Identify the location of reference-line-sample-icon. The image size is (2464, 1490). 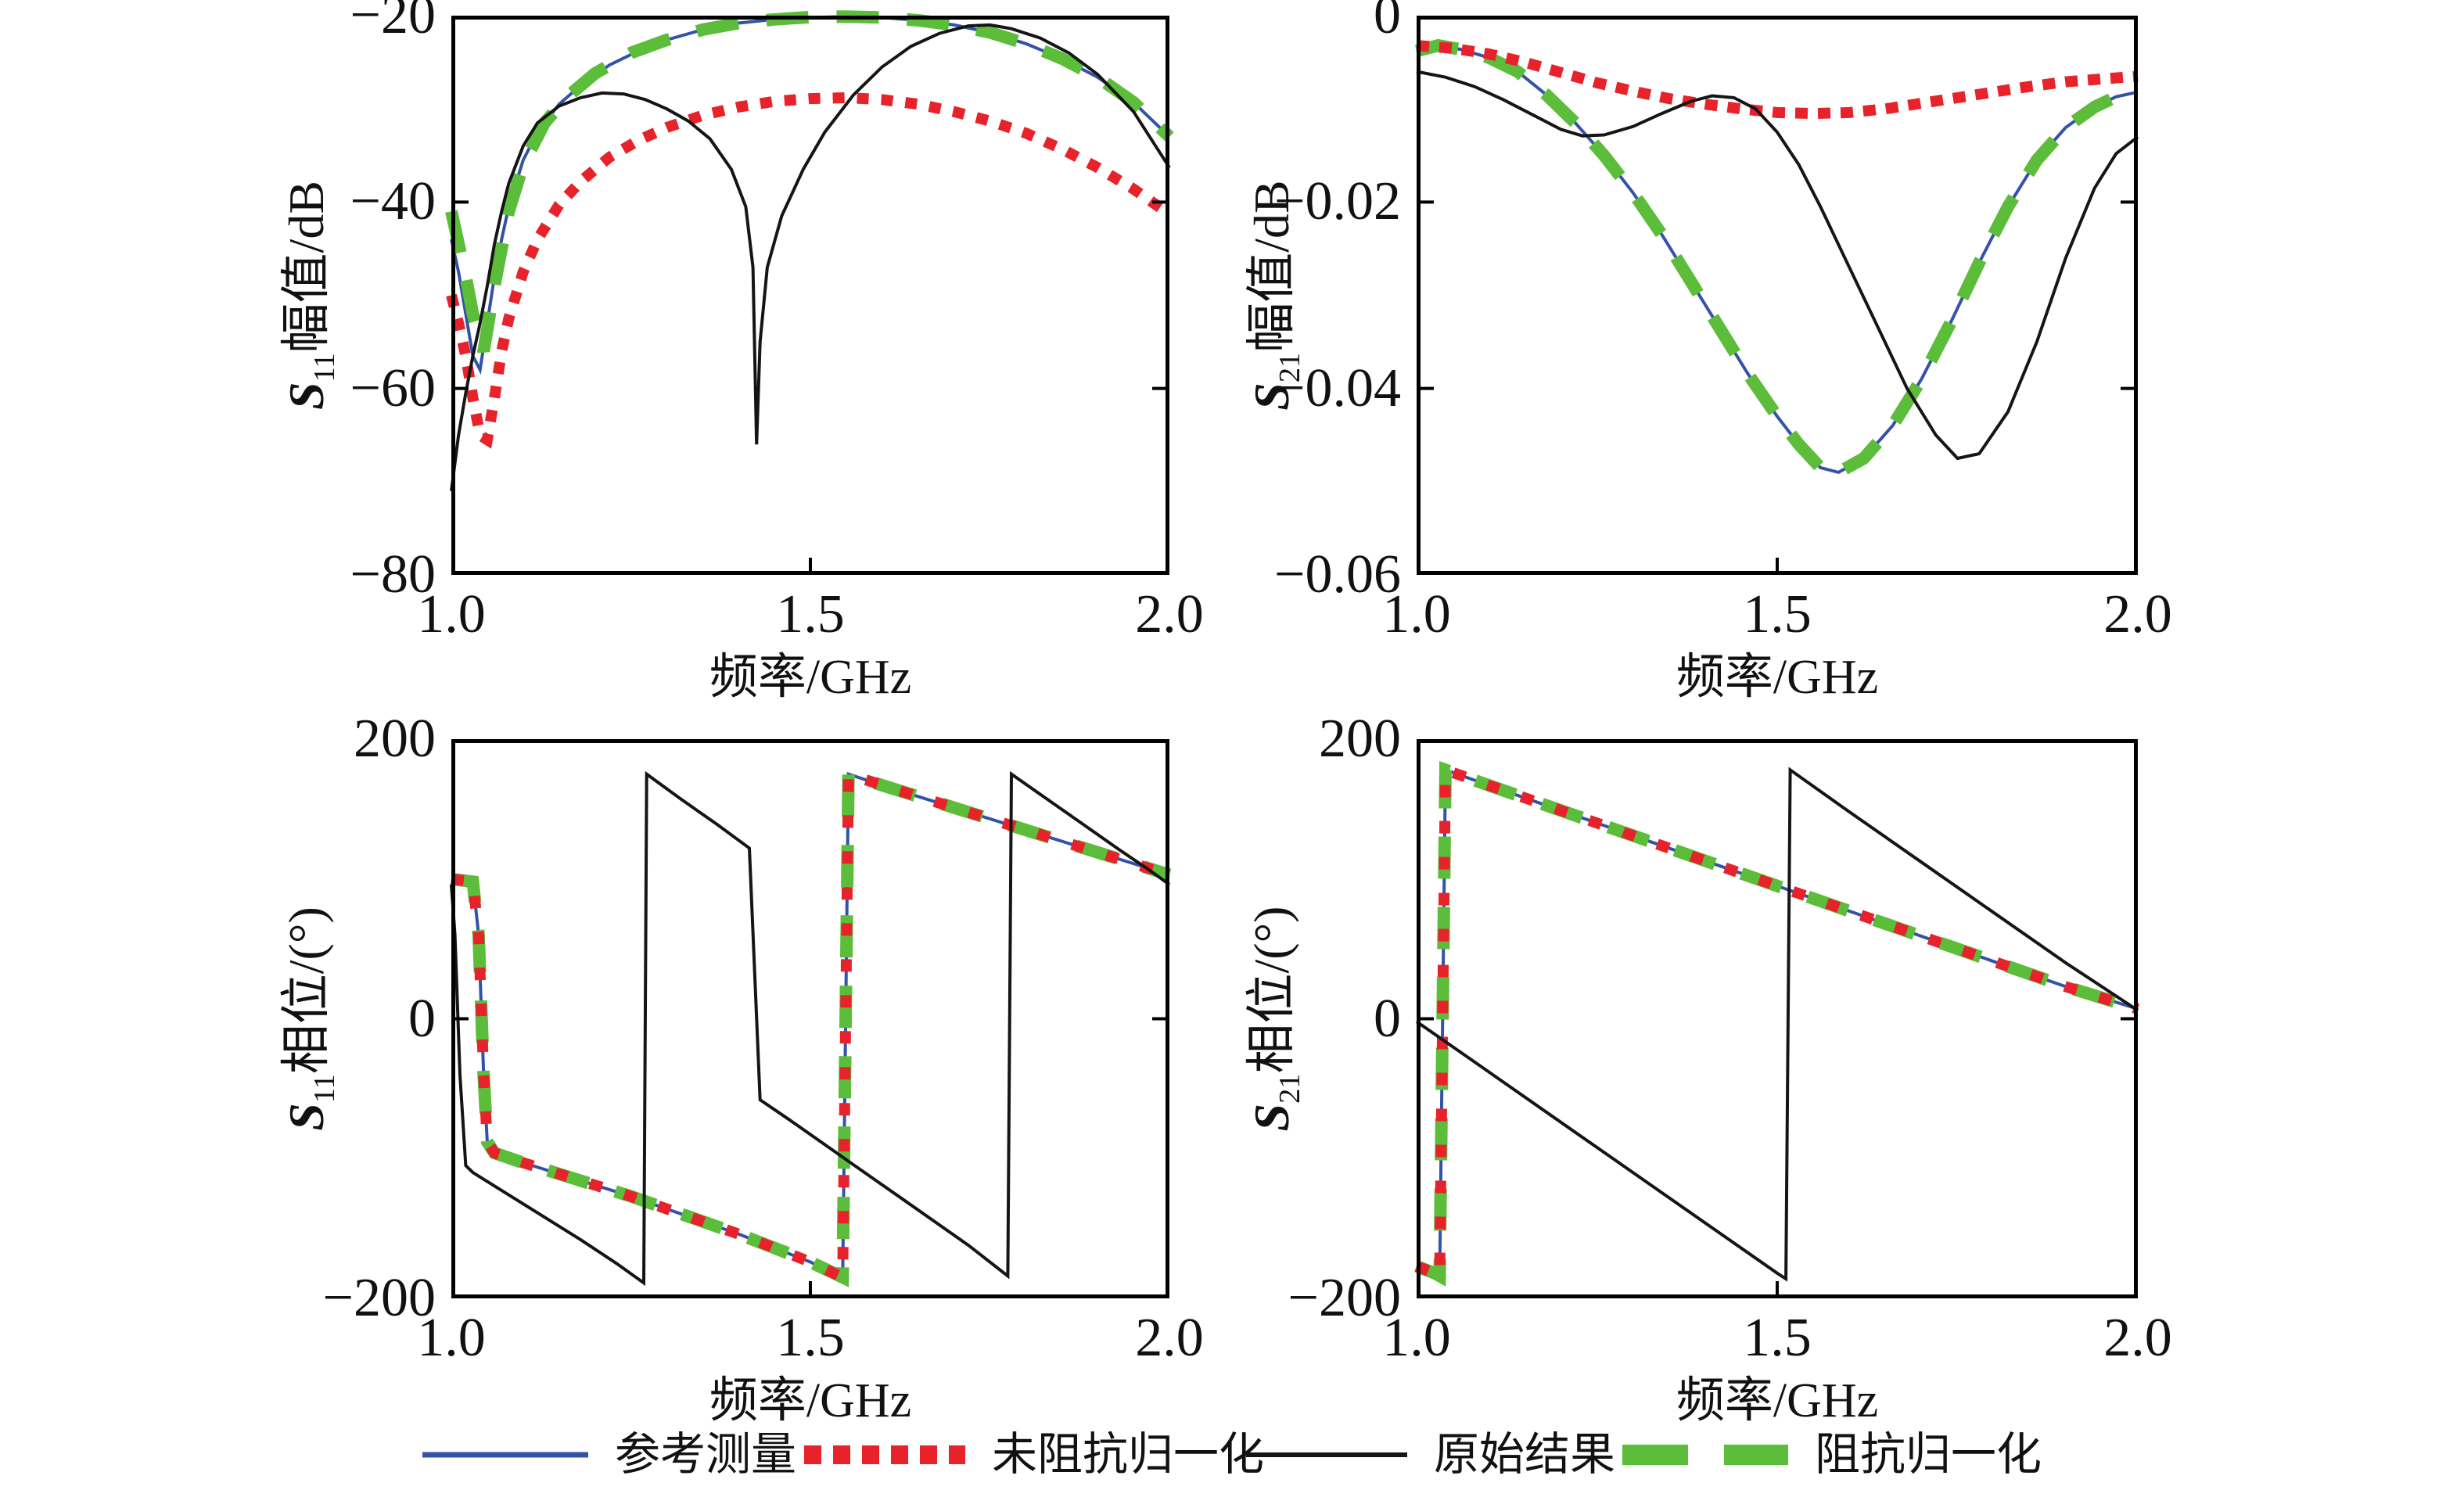
(505, 1455).